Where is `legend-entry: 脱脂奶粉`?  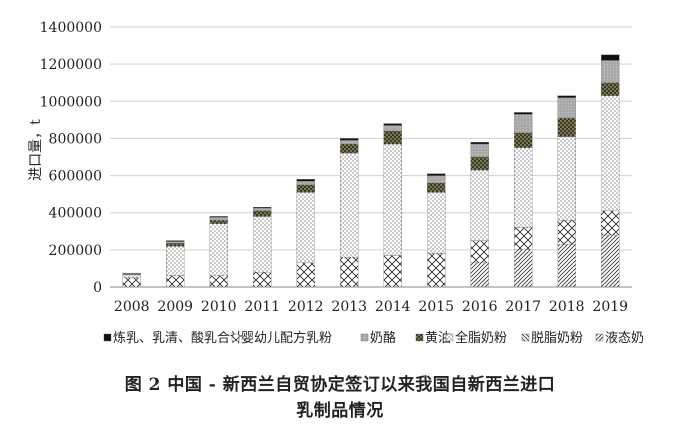 legend-entry: 脱脂奶粉 is located at coordinates (557, 338).